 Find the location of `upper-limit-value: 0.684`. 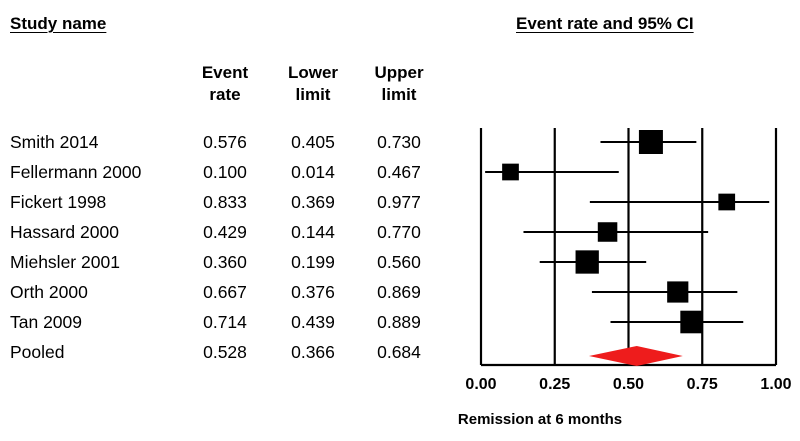

upper-limit-value: 0.684 is located at coordinates (399, 352).